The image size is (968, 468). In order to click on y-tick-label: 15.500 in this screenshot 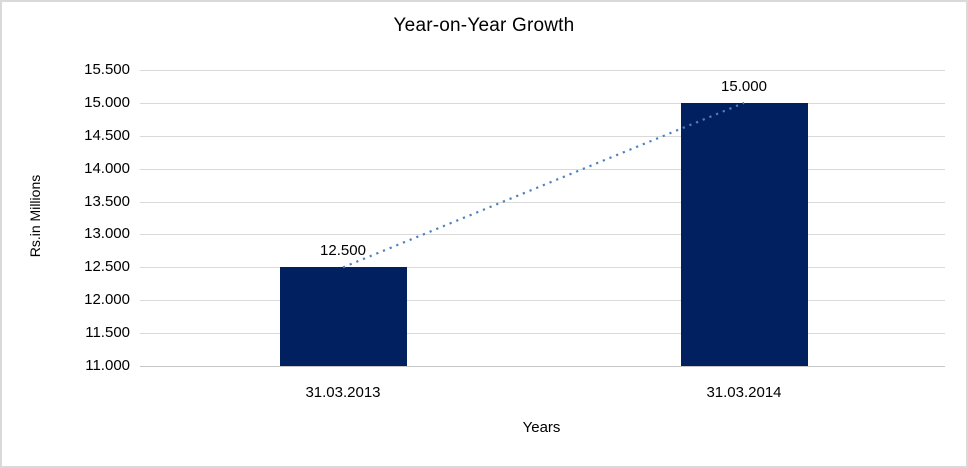, I will do `click(107, 69)`.